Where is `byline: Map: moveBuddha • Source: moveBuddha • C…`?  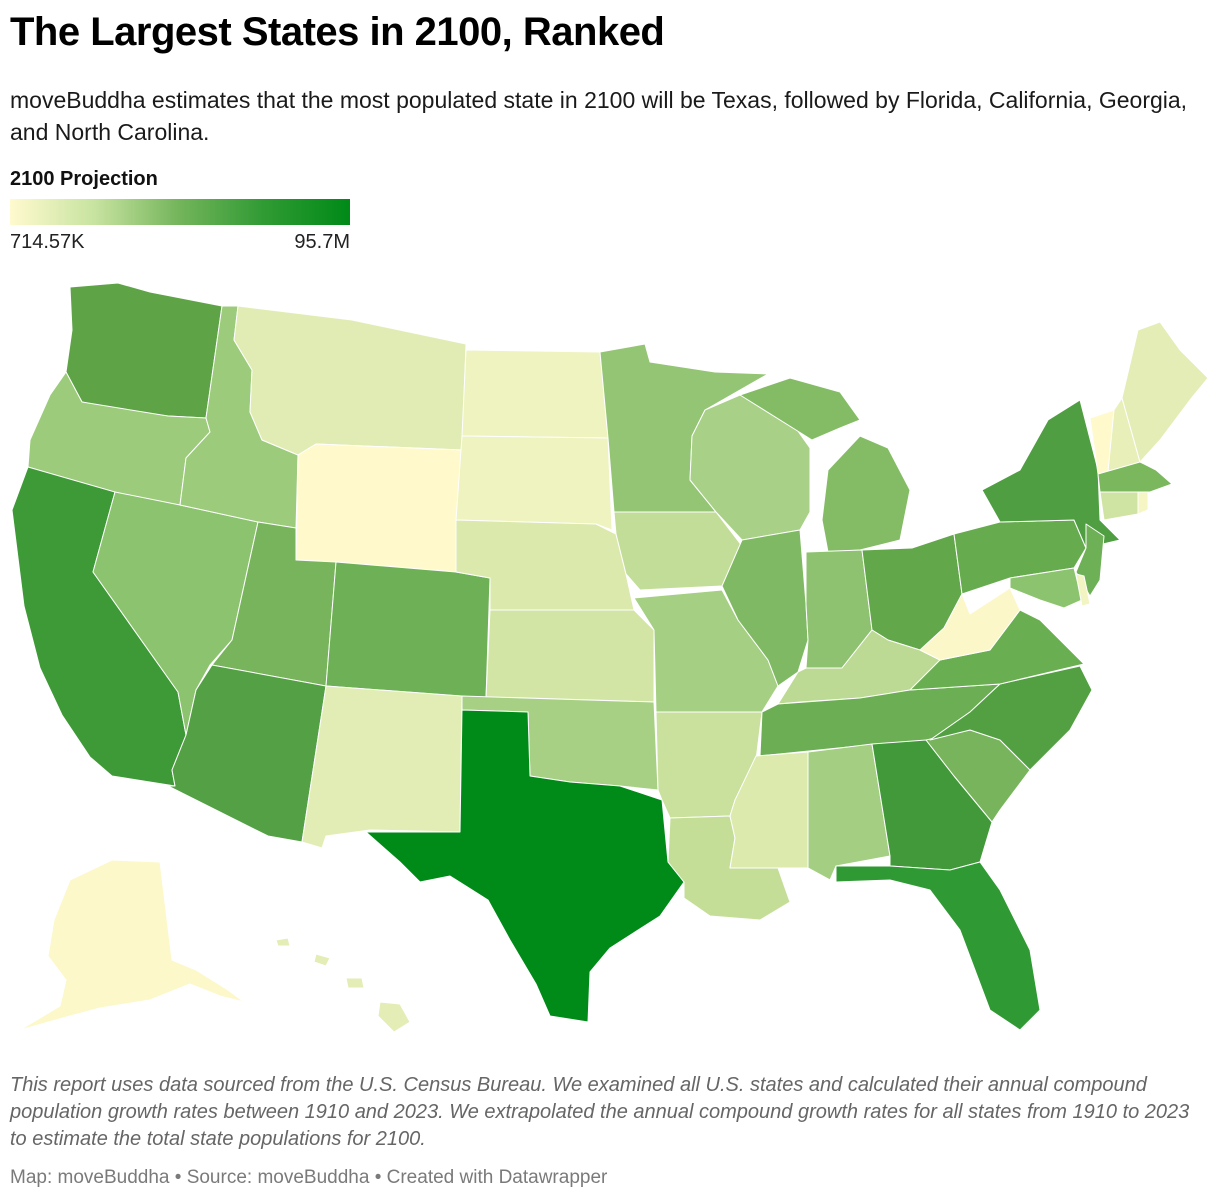
byline: Map: moveBuddha • Source: moveBuddha • C… is located at coordinates (309, 1177).